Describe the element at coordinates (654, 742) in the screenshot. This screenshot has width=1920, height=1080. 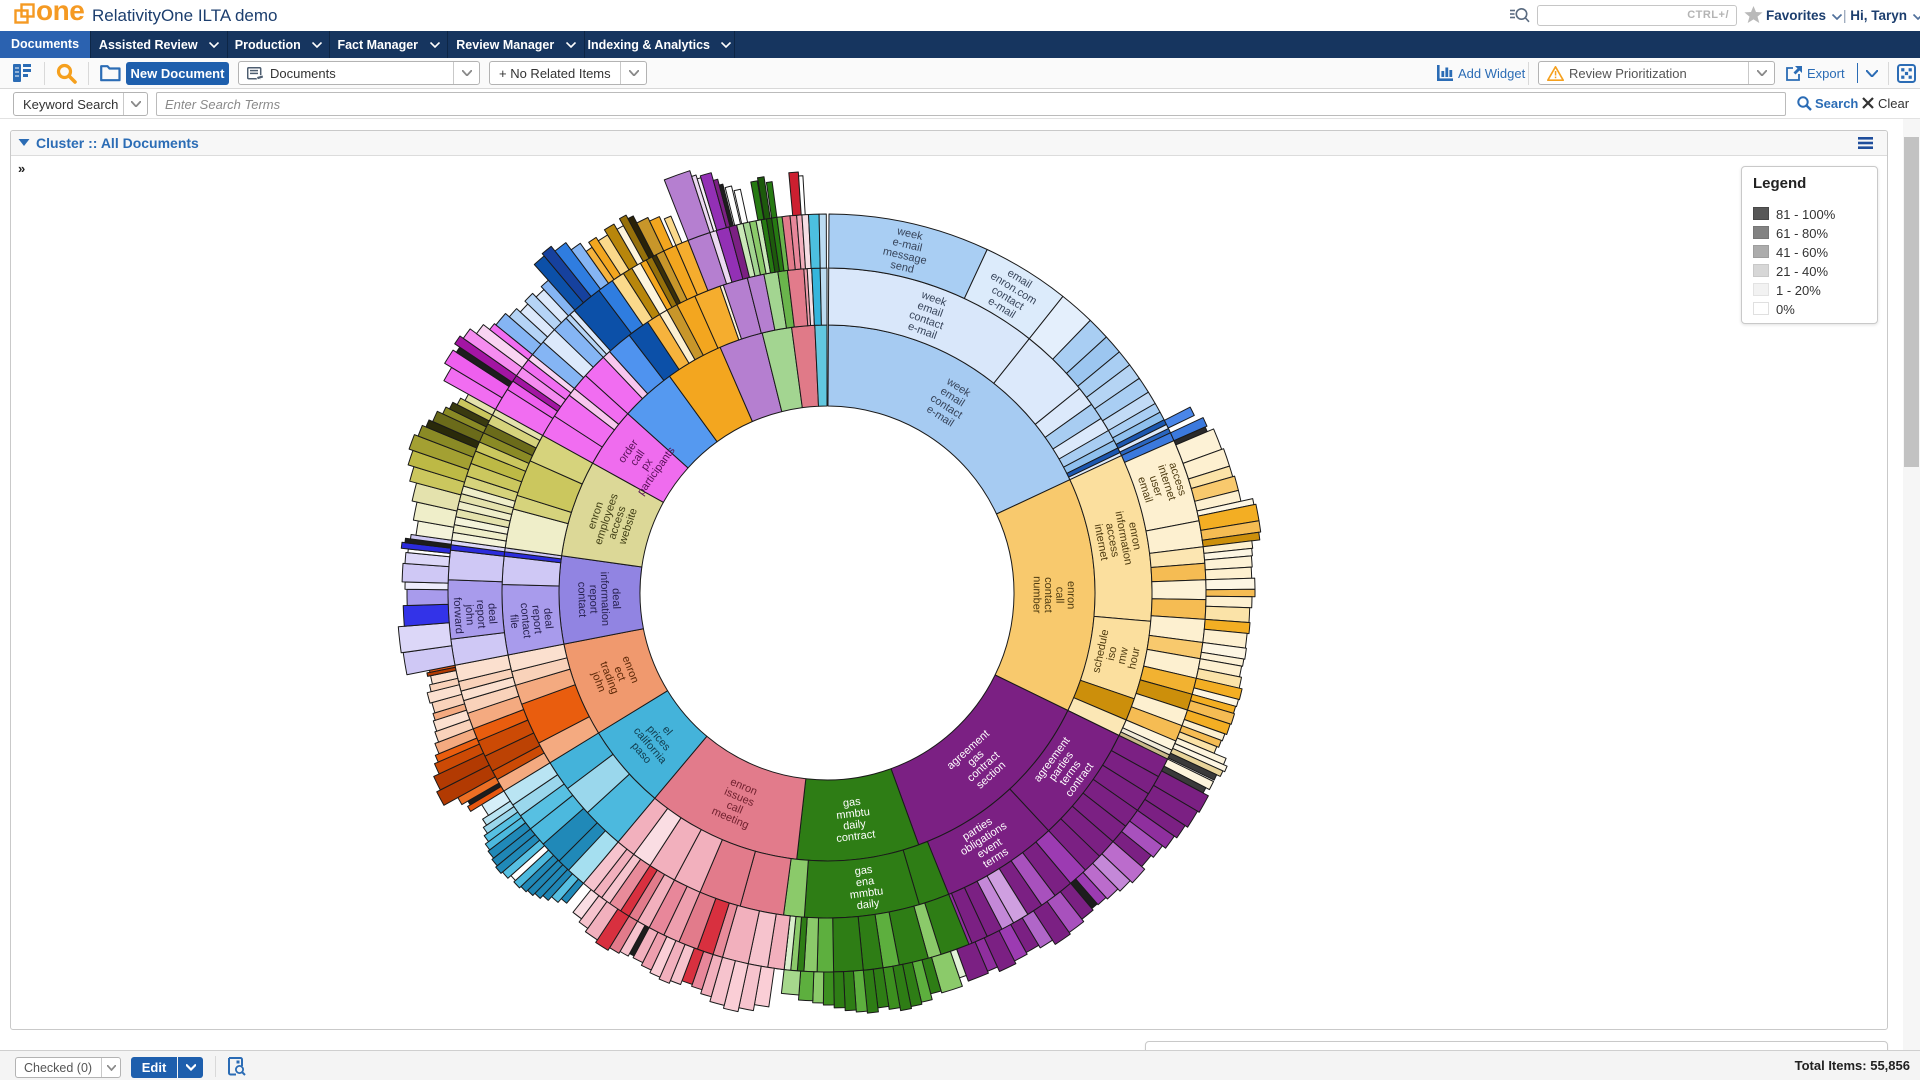
I see `svg-text: elpricescaliforniapaso` at that location.